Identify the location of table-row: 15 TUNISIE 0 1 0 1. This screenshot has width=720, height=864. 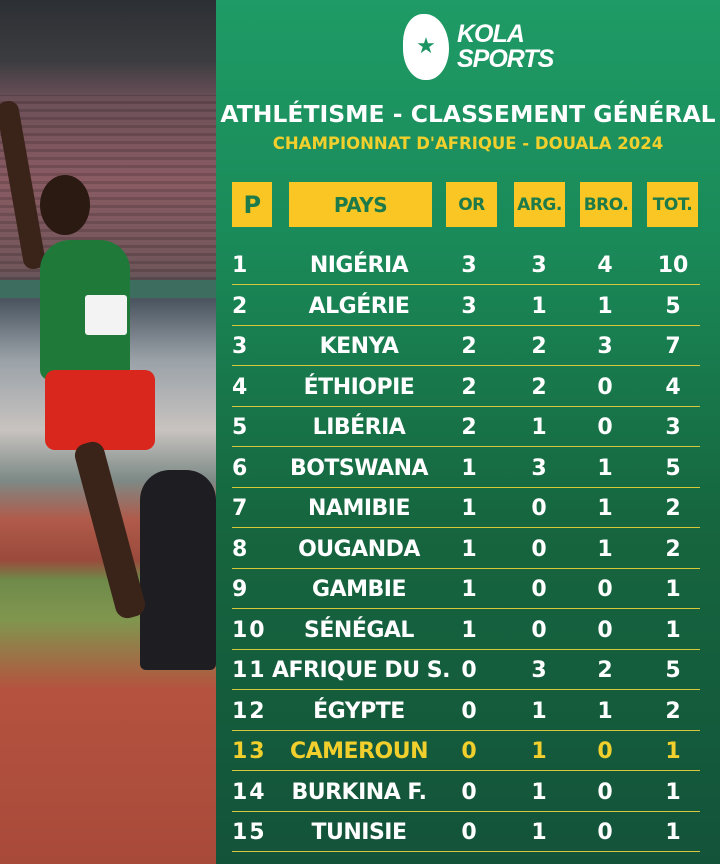
(466, 832).